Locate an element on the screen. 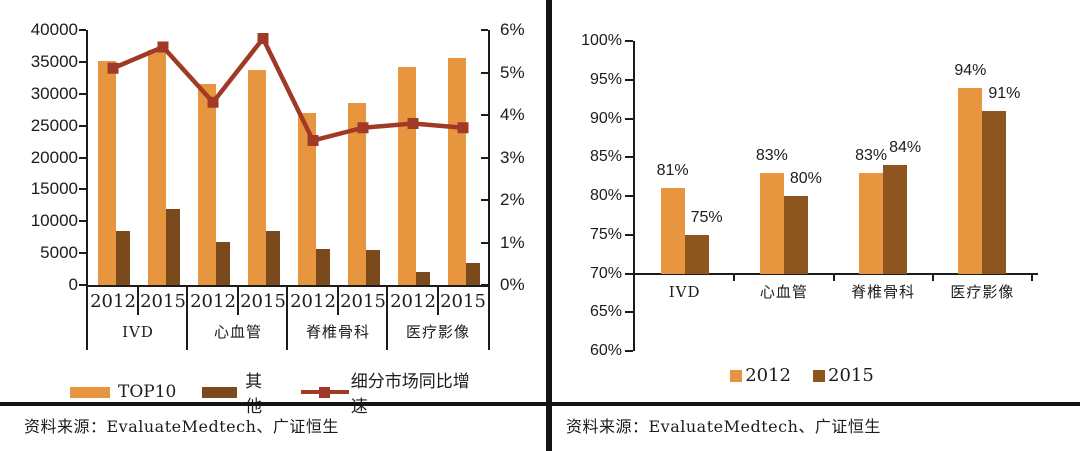  category-label: IVD is located at coordinates (138, 332).